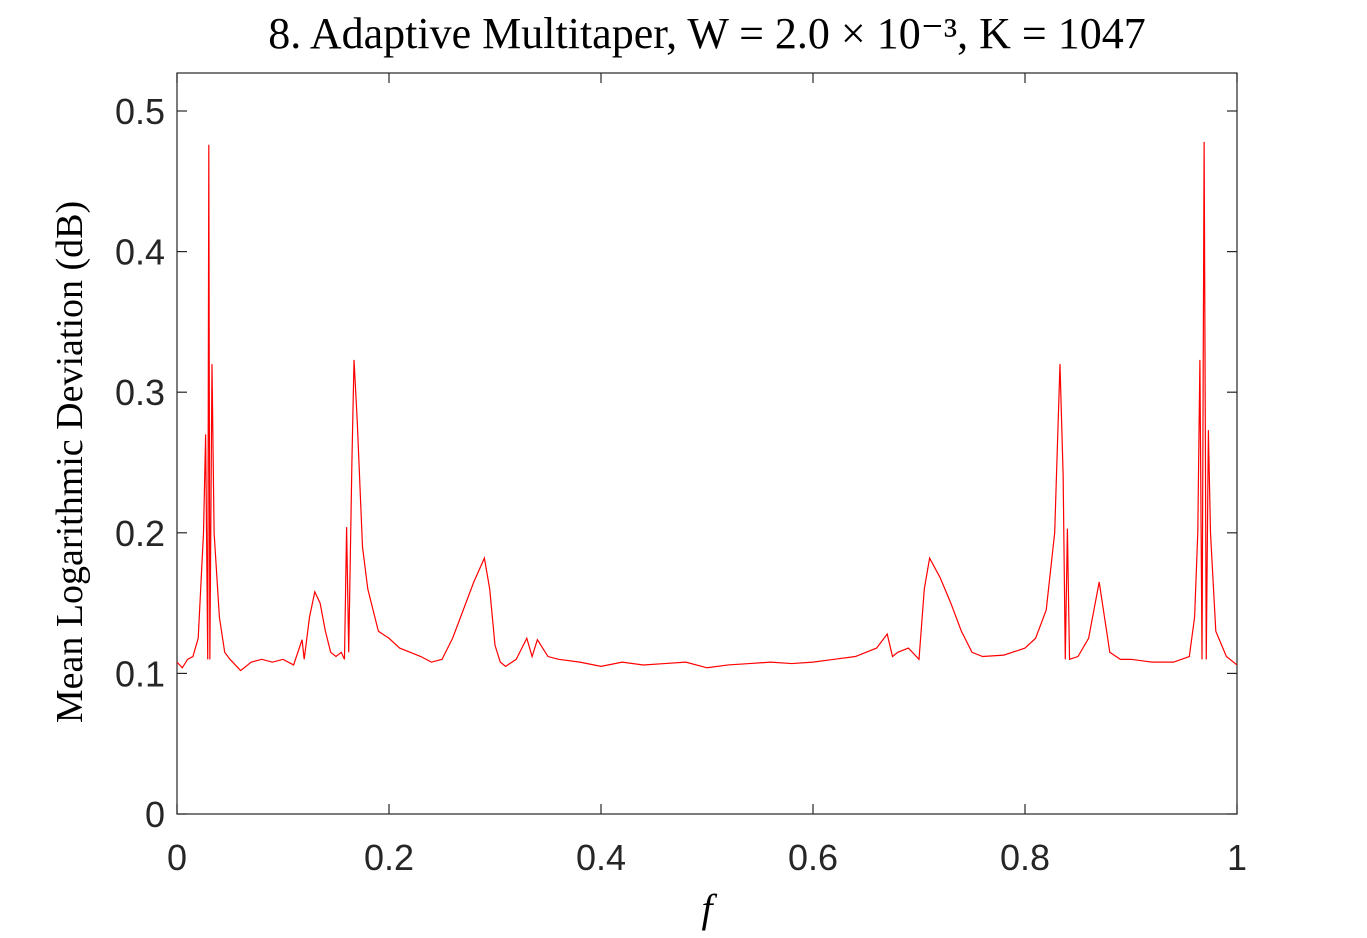 This screenshot has height=938, width=1367. Describe the element at coordinates (140, 533) in the screenshot. I see `y-tick-label: 0.2` at that location.